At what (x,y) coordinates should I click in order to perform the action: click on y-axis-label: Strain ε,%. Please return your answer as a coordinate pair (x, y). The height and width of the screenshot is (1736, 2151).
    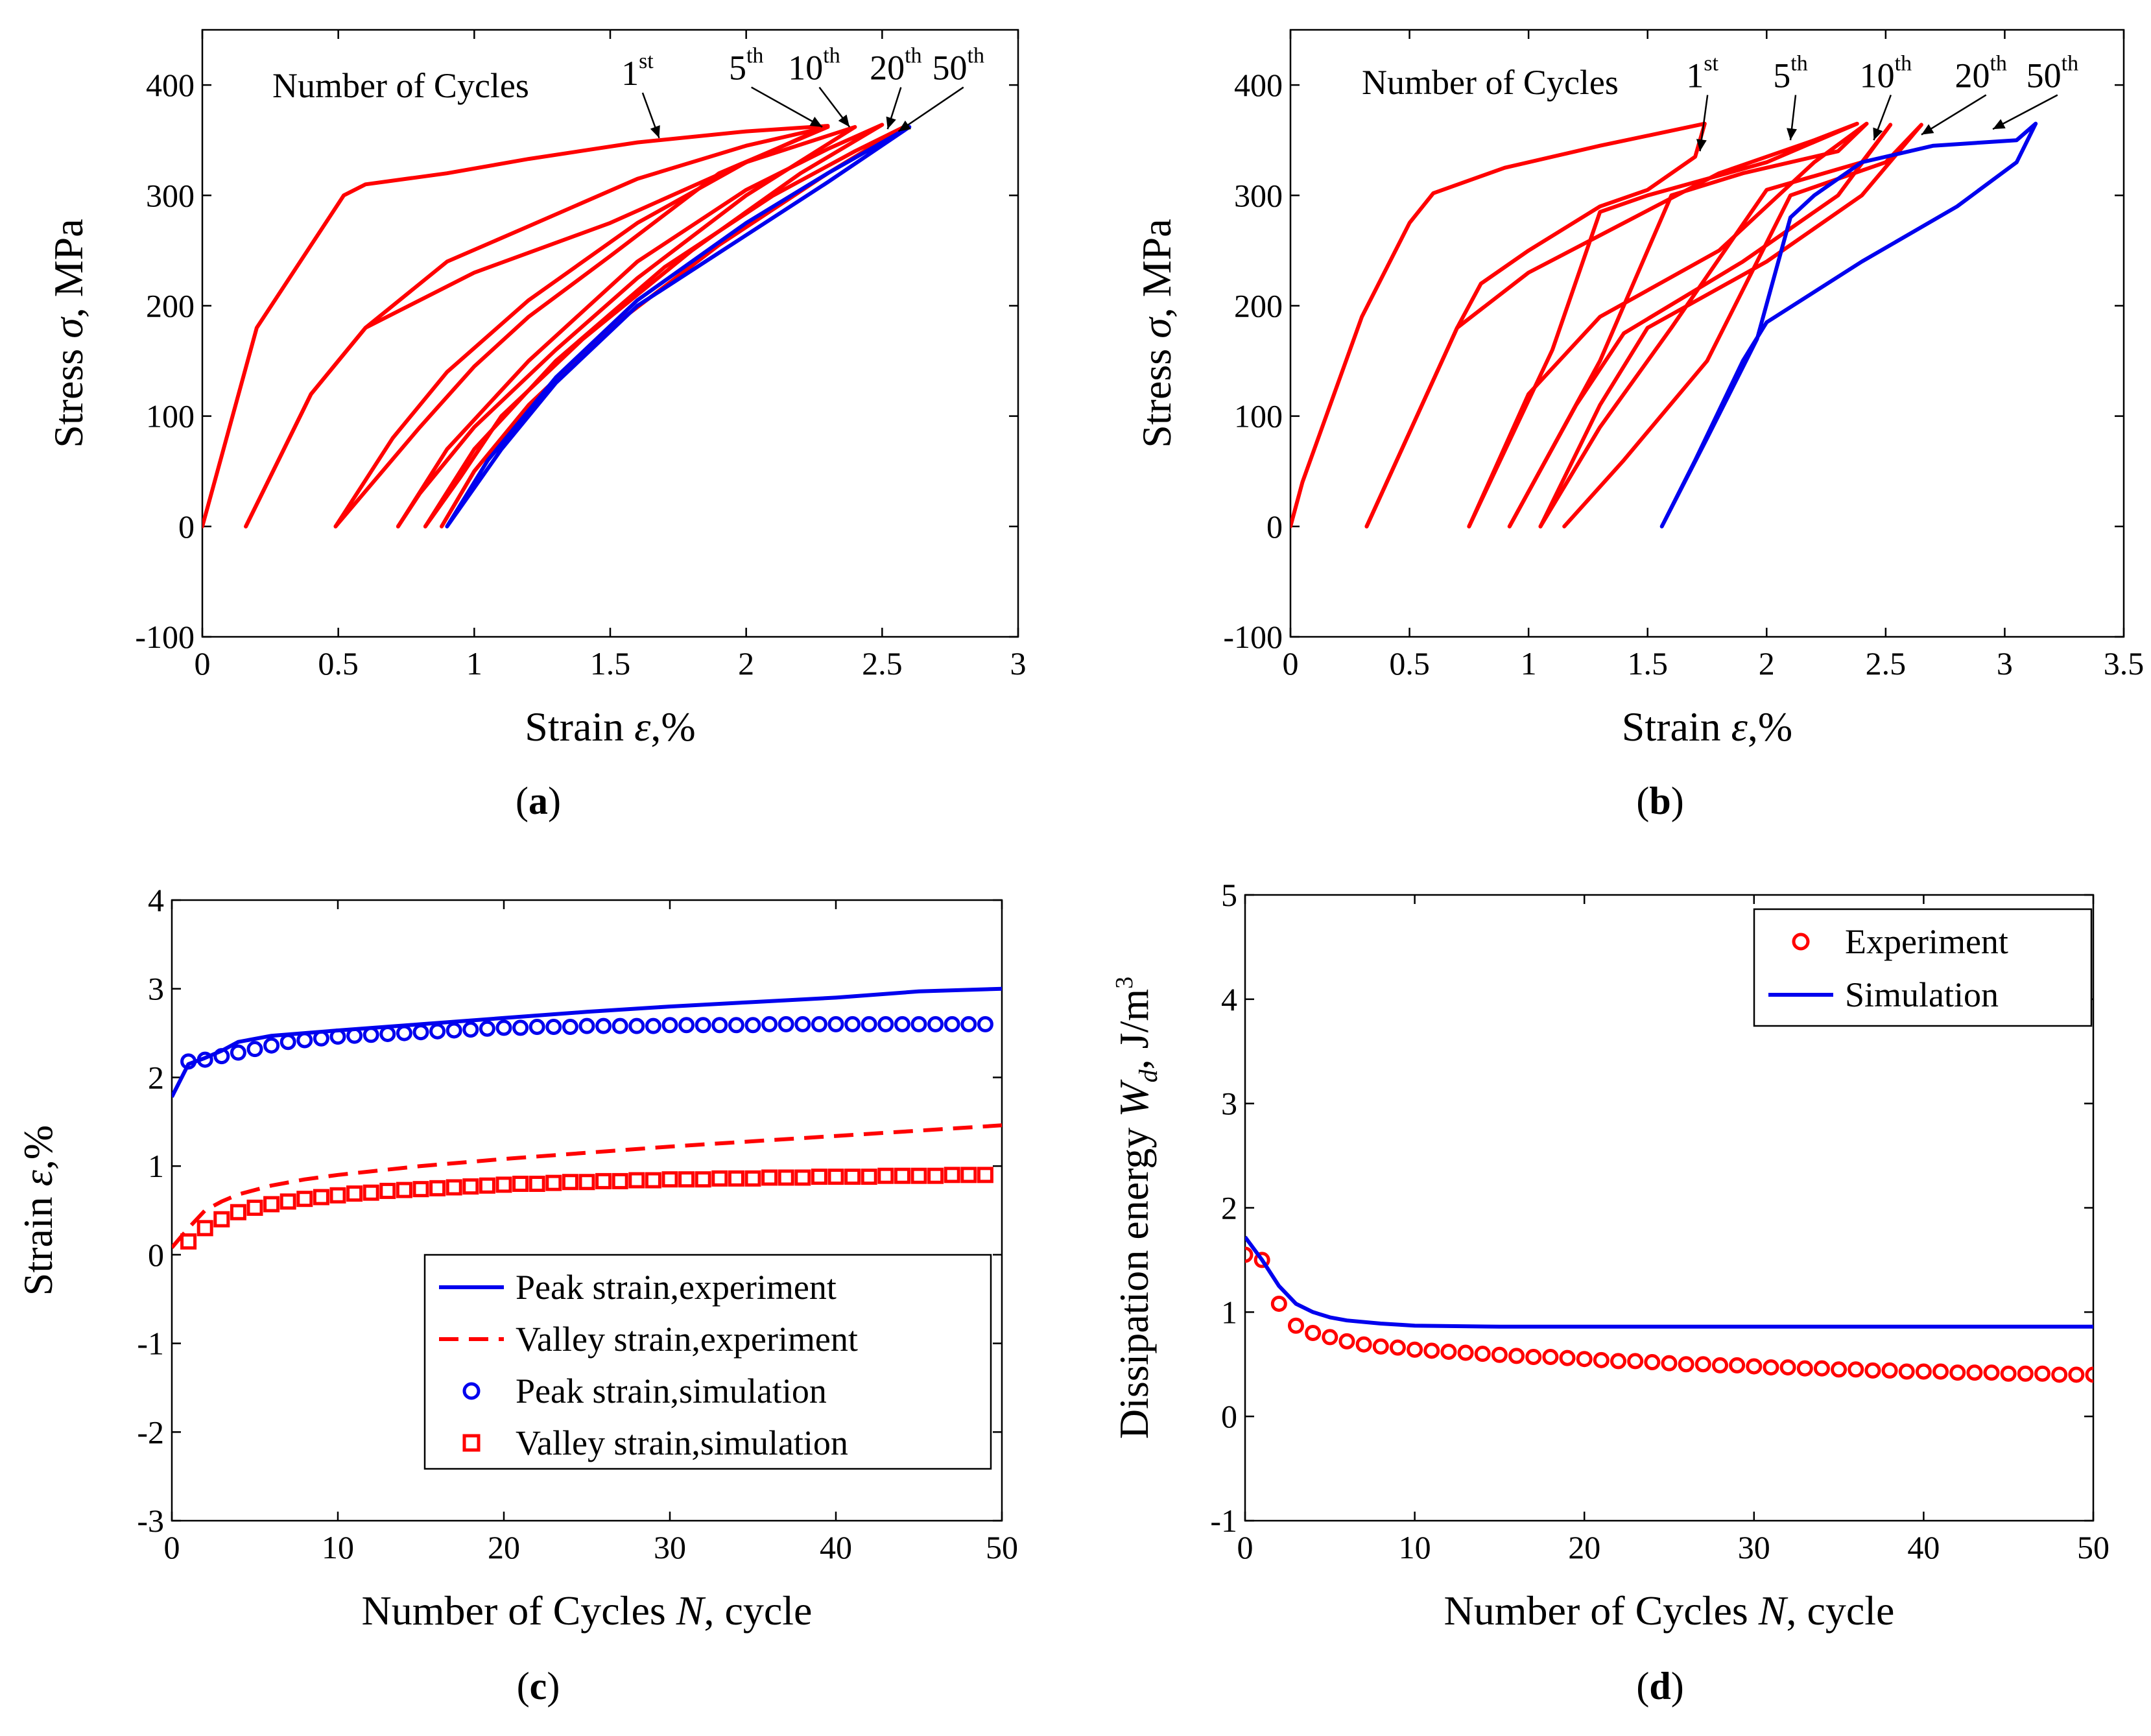
    Looking at the image, I should click on (38, 1210).